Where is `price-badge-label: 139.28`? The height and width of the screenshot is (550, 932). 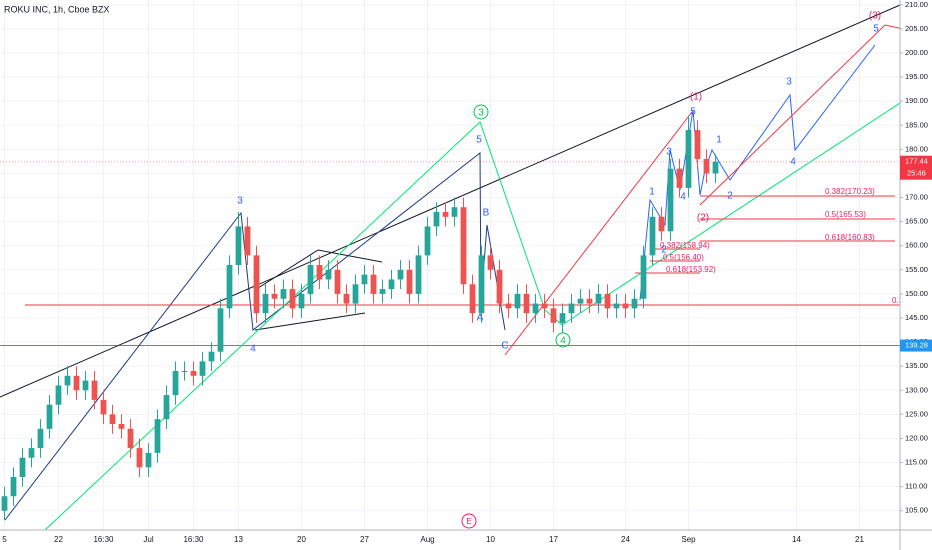
price-badge-label: 139.28 is located at coordinates (916, 345).